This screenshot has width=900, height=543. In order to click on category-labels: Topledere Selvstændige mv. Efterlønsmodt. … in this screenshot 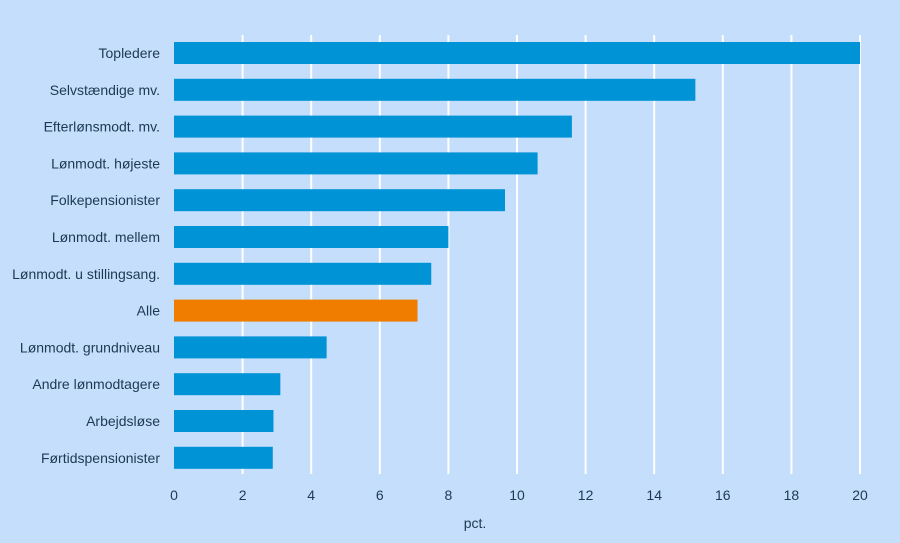, I will do `click(86, 255)`.